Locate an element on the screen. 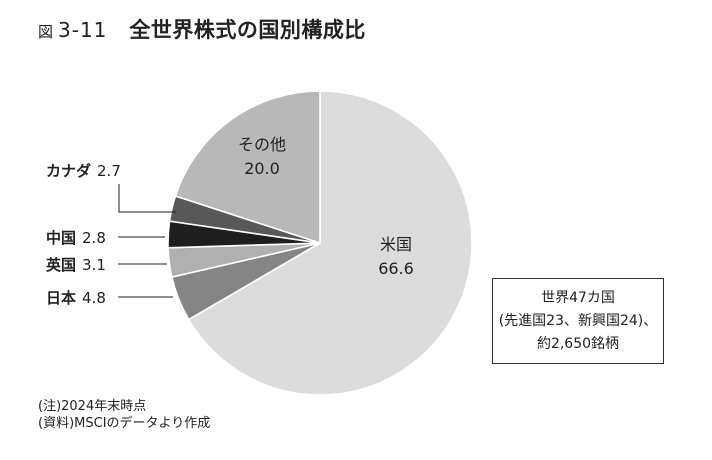  slice-name: 中国 is located at coordinates (61, 238).